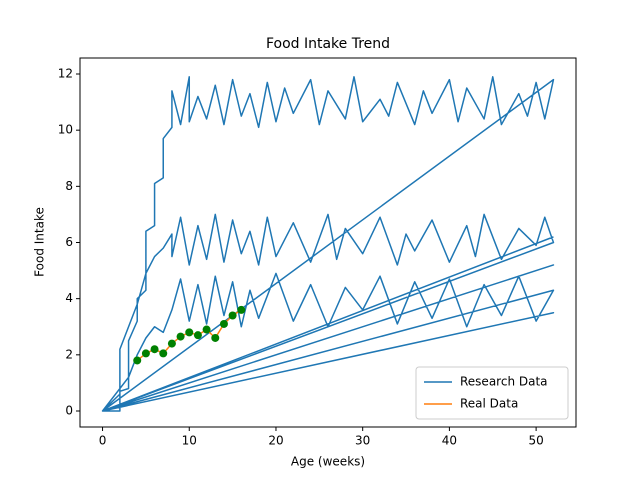  I want to click on y-tick-label: 0, so click(69, 410).